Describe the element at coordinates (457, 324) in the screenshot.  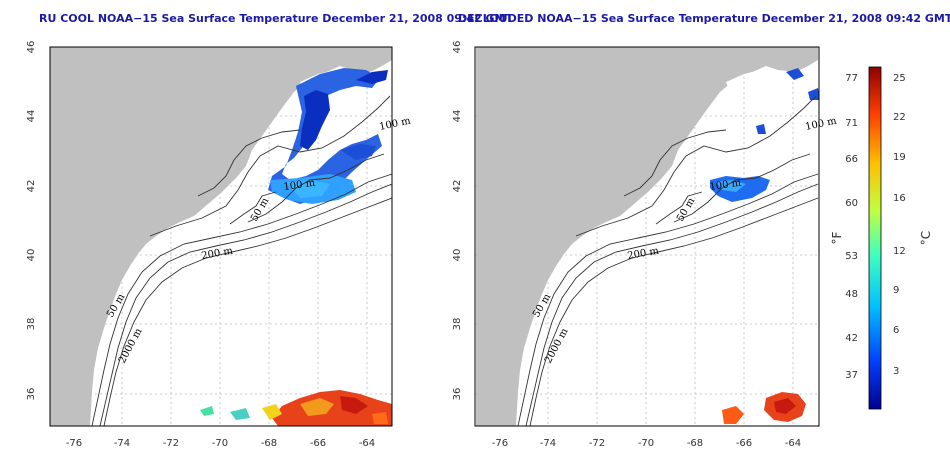
I see `right-lat-tick: 38` at that location.